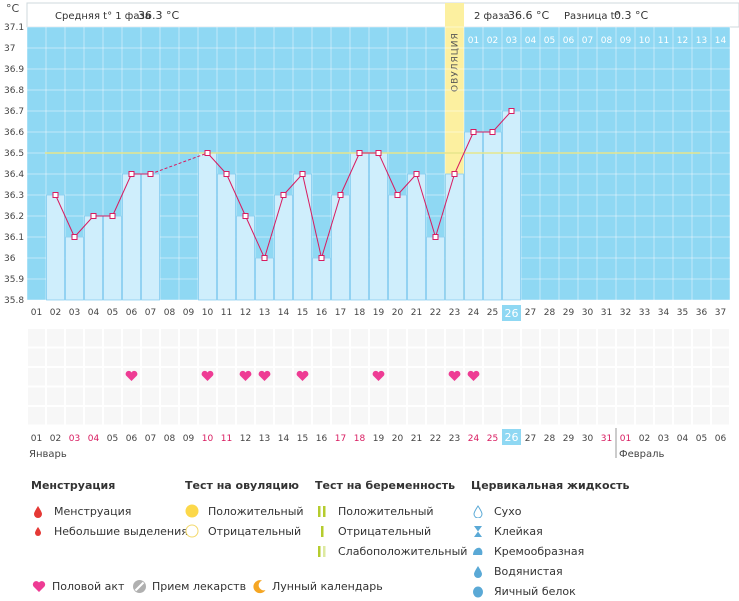  I want to click on y-tick-label: 37, so click(9, 49).